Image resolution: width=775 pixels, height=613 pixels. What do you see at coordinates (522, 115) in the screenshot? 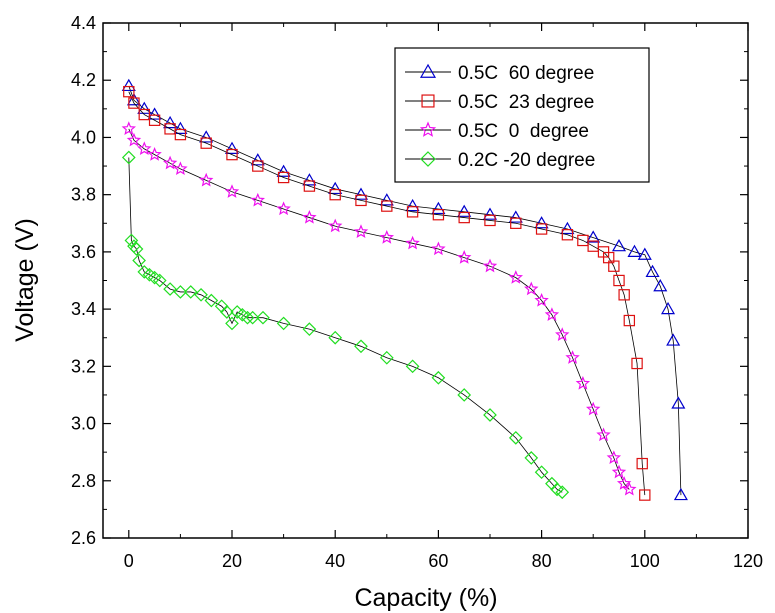
I see `legend-box` at bounding box center [522, 115].